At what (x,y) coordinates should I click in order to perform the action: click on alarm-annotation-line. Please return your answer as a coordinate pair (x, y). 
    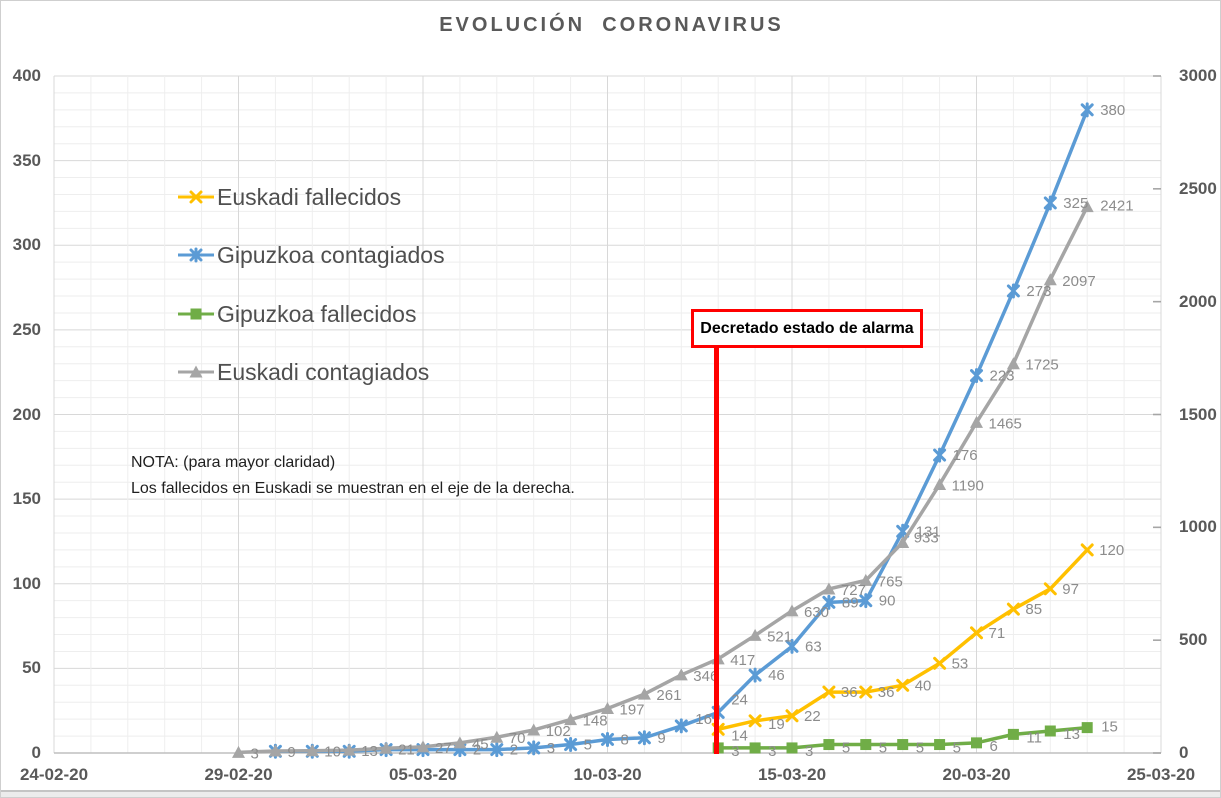
    Looking at the image, I should click on (716, 550).